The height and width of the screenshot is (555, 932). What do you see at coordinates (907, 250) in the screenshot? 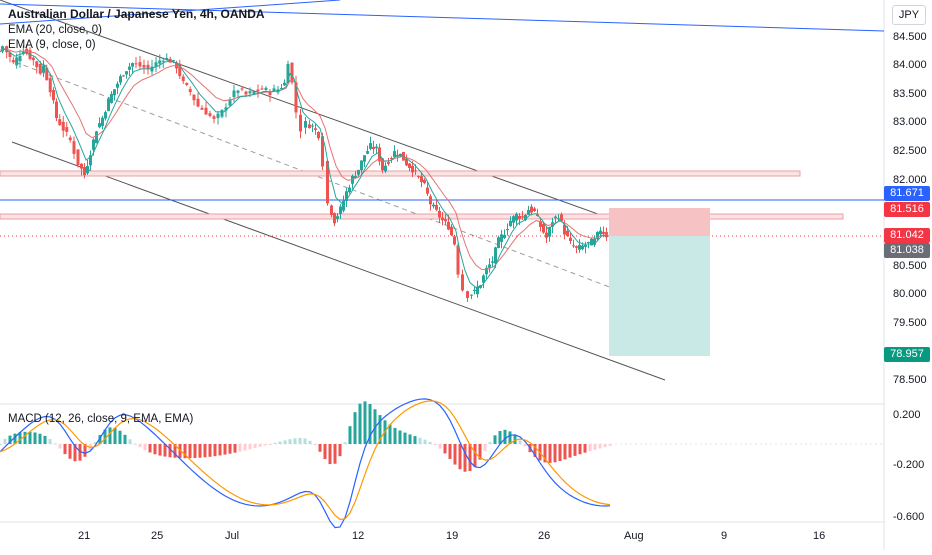
I see `price-tag: 81.038` at bounding box center [907, 250].